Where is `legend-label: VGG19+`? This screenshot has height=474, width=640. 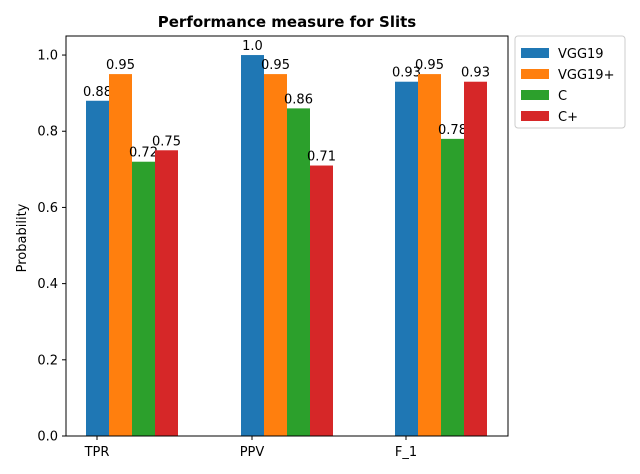 legend-label: VGG19+ is located at coordinates (586, 75).